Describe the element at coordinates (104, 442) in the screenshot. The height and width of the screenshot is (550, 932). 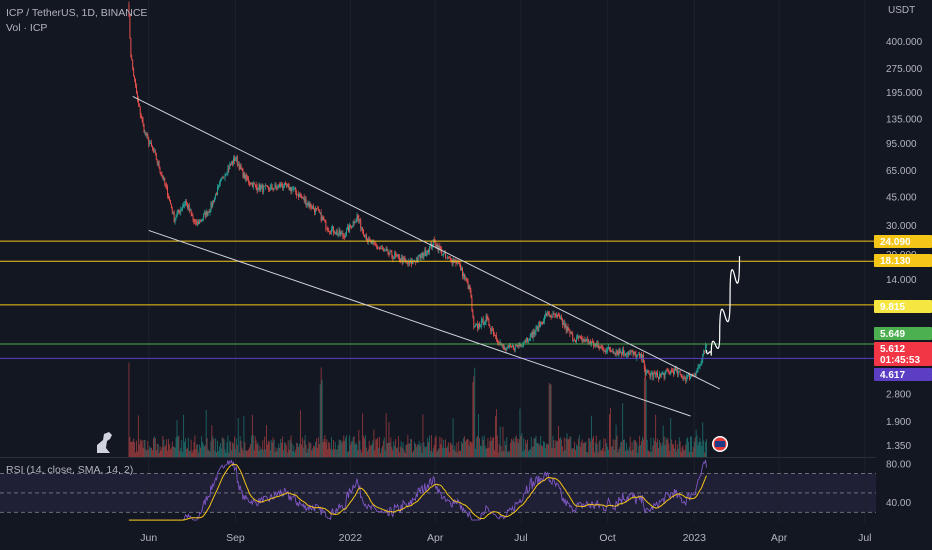
I see `tradingview-logo-icon` at that location.